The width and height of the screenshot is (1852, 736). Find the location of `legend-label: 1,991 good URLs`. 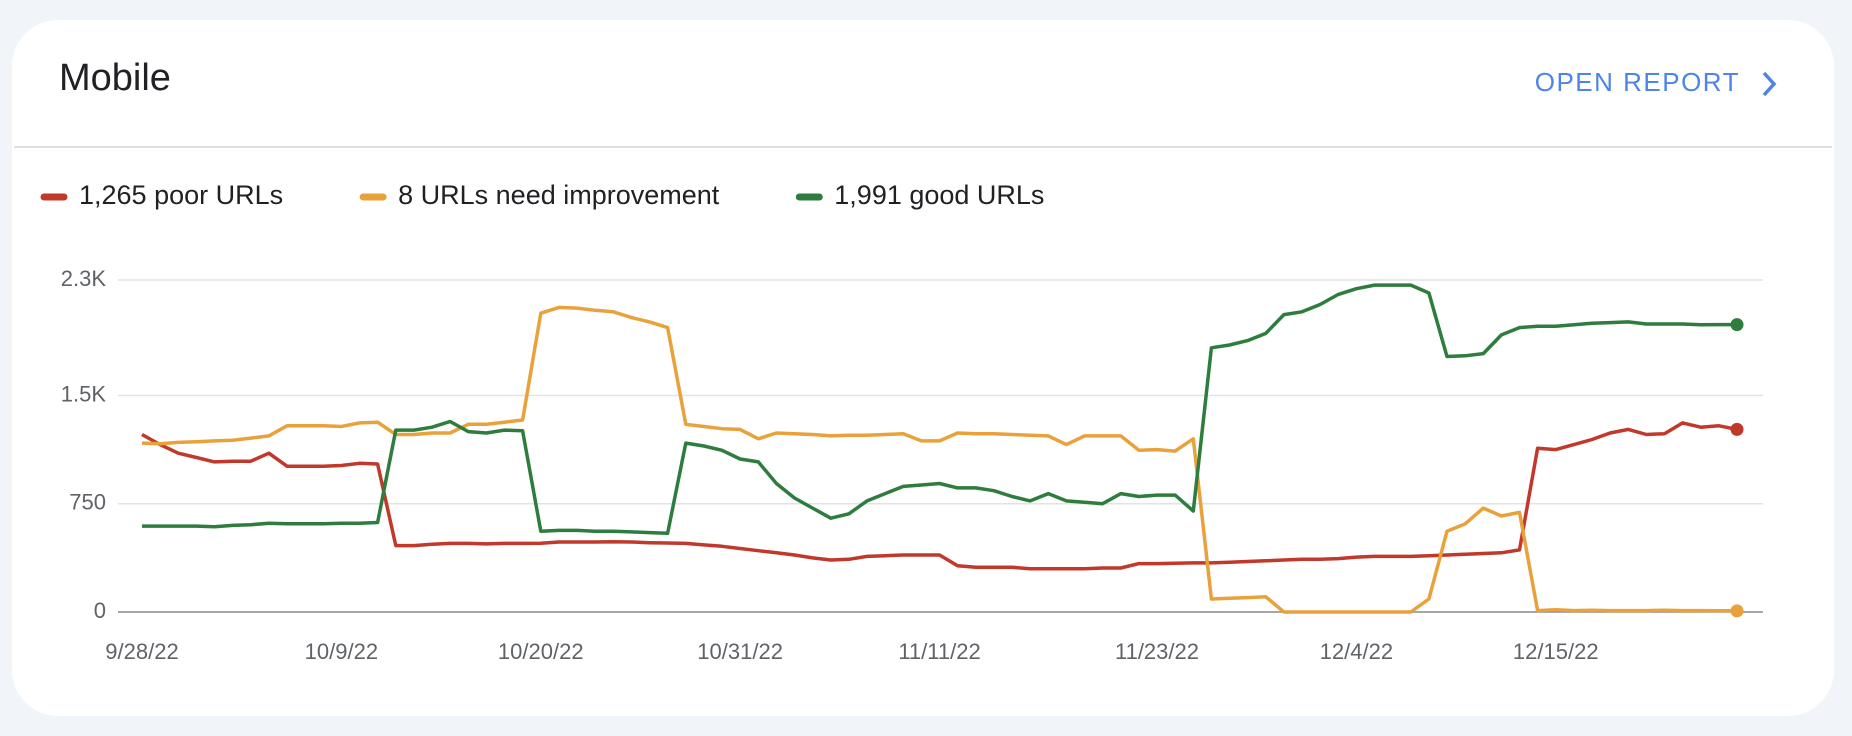

legend-label: 1,991 good URLs is located at coordinates (939, 195).